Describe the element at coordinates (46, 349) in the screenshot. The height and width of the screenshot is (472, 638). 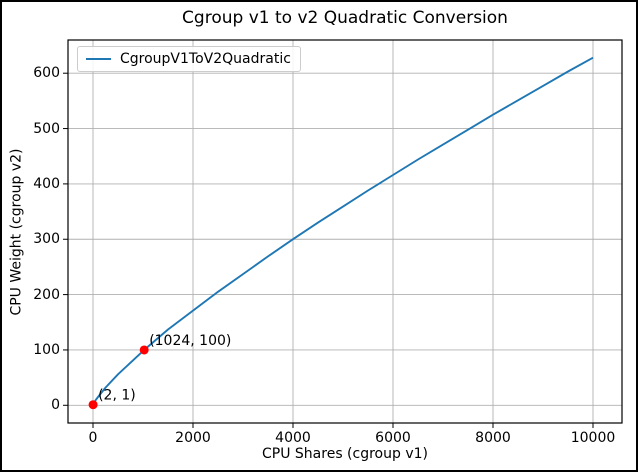
I see `y-tick-label: 100` at that location.